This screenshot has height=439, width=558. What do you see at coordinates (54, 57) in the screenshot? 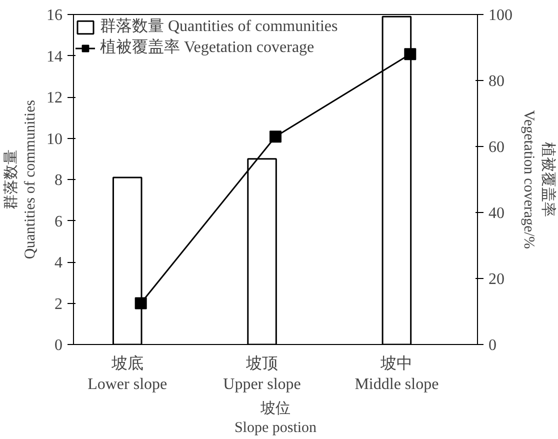
I see `y-tick-label: 14` at bounding box center [54, 57].